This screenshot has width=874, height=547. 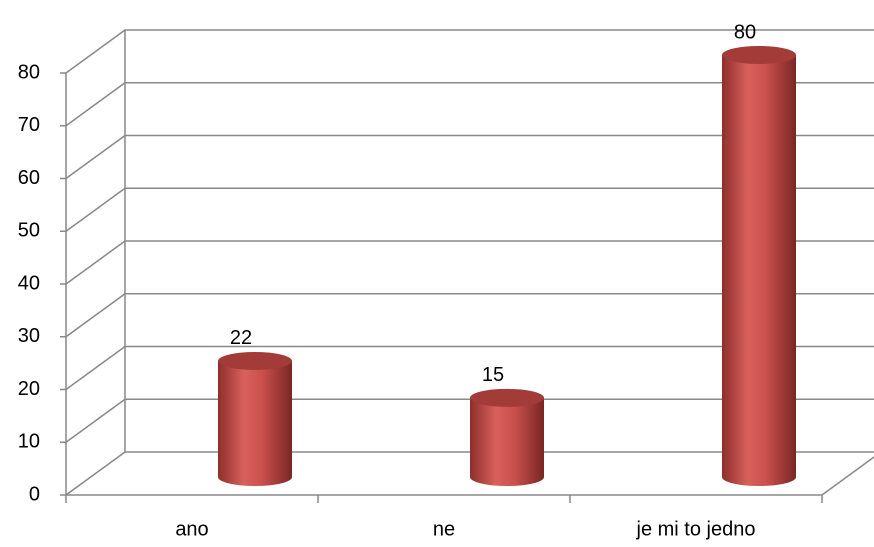 I want to click on y-tick-label: 80, so click(x=29, y=72).